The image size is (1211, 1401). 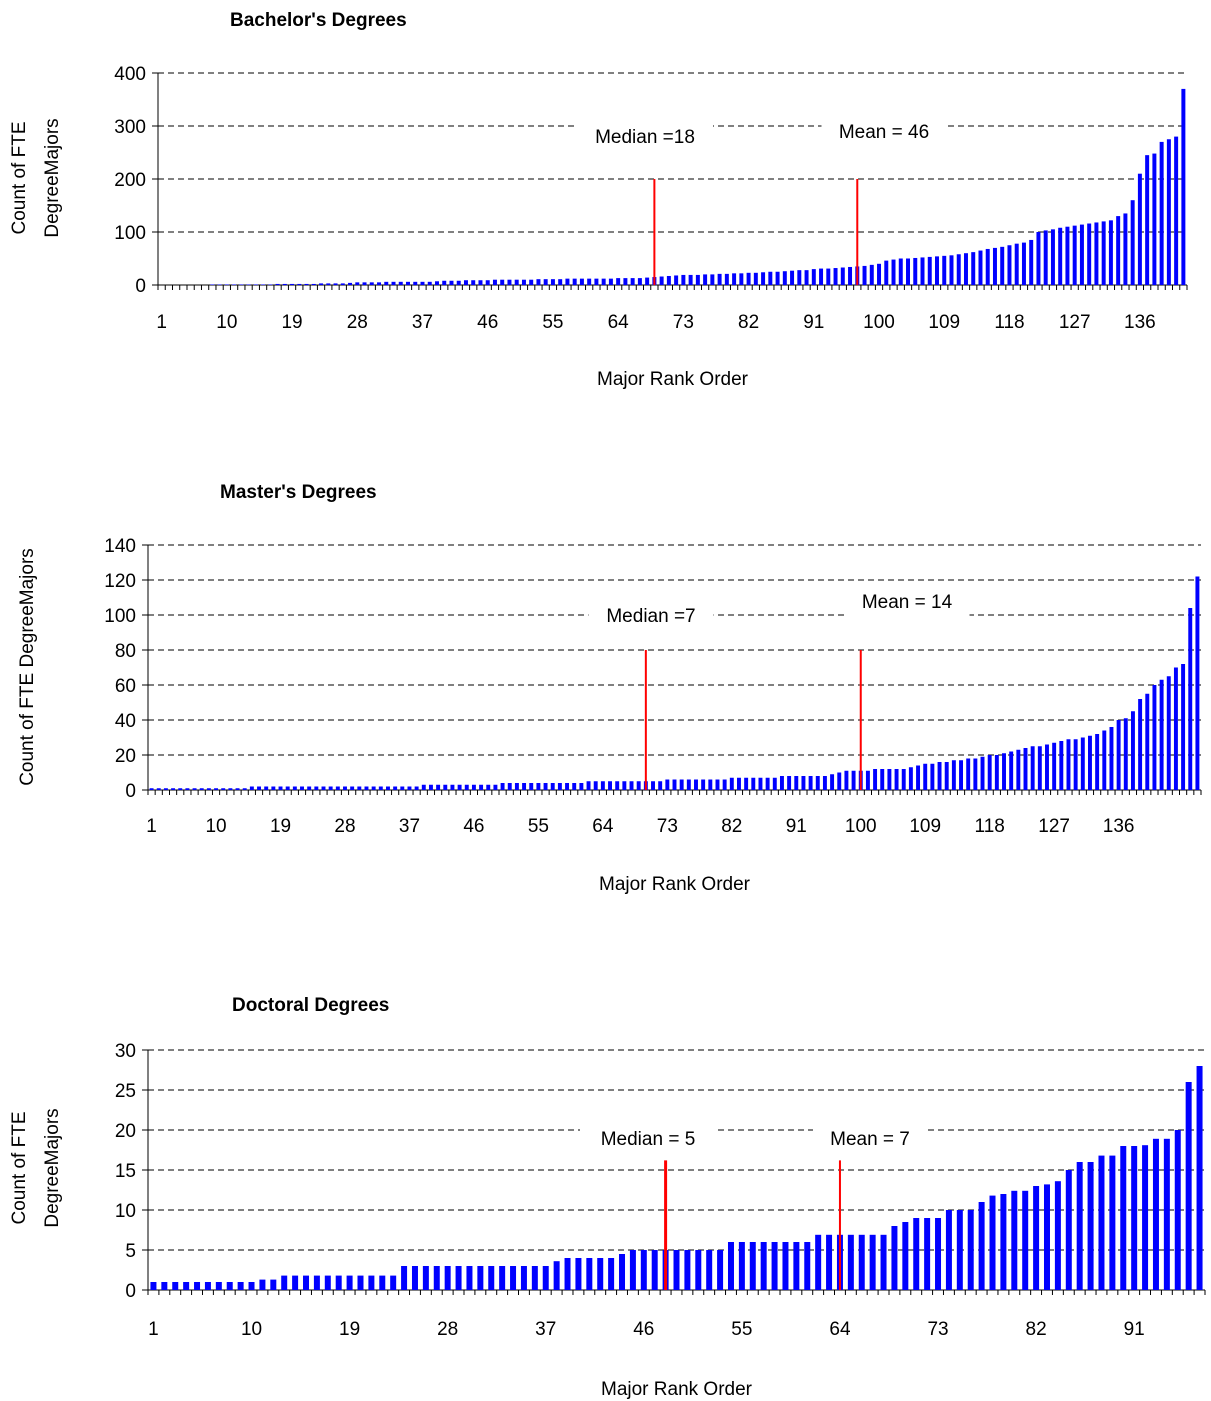 What do you see at coordinates (603, 826) in the screenshot?
I see `x-tick-label: 64` at bounding box center [603, 826].